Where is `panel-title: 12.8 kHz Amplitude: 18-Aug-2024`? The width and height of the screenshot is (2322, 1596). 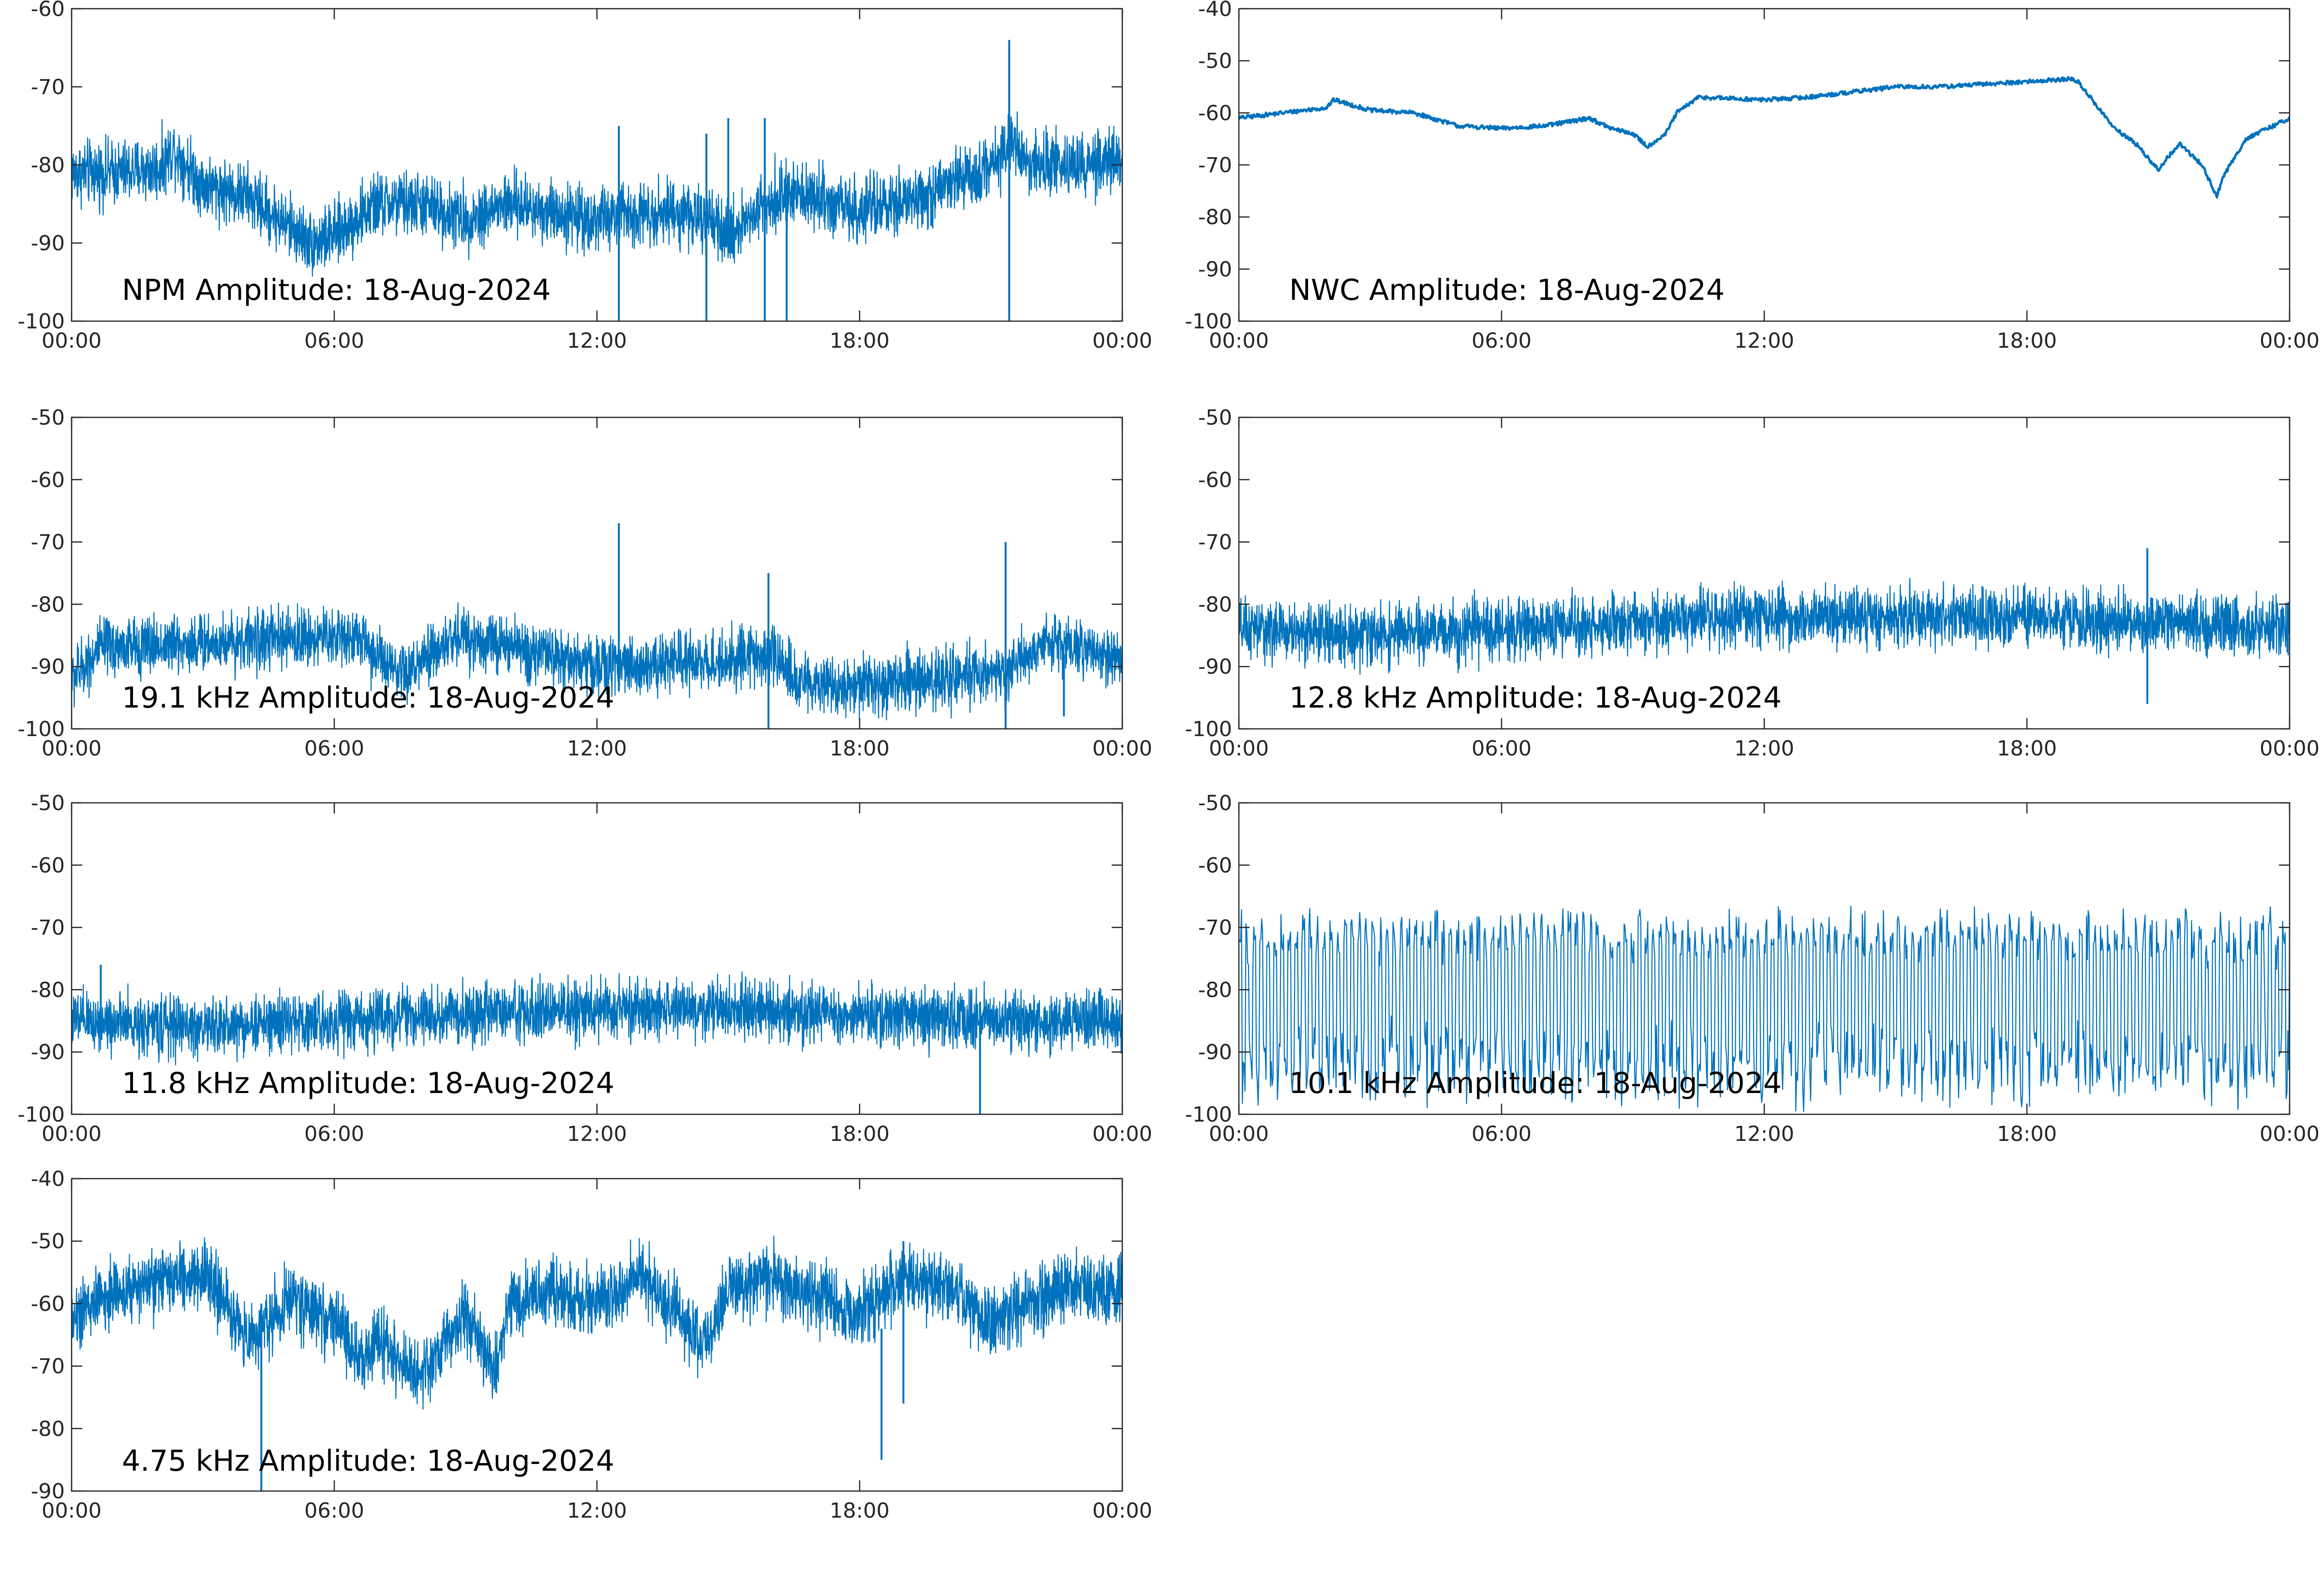
panel-title: 12.8 kHz Amplitude: 18-Aug-2024 is located at coordinates (1535, 698).